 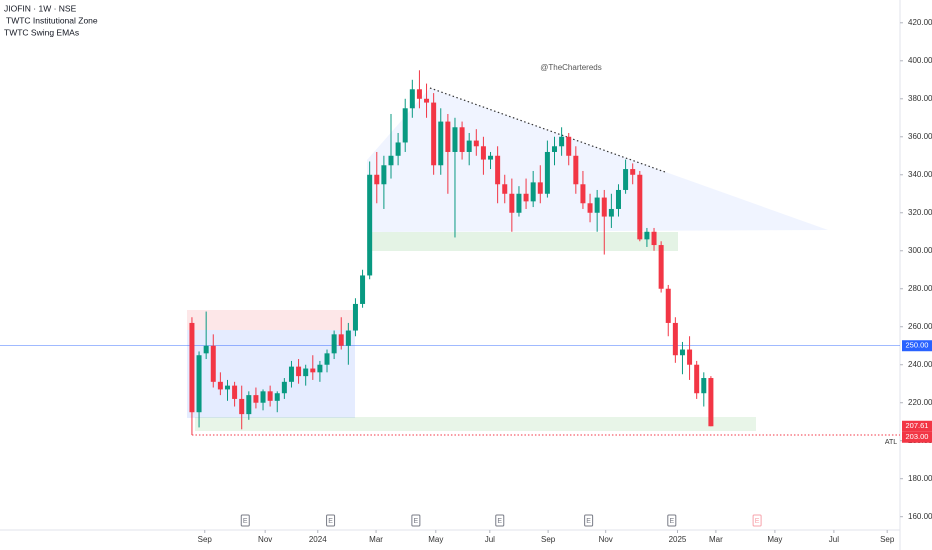 I want to click on triangle-zone, so click(x=597, y=160).